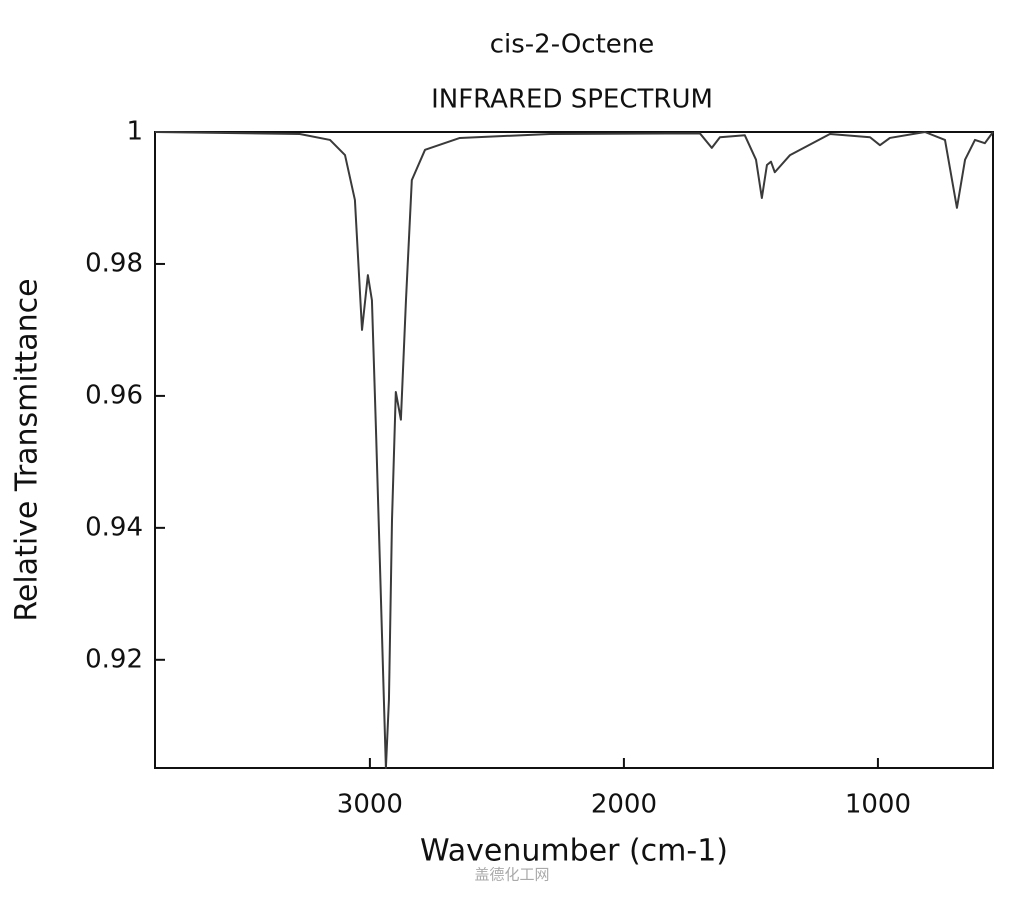 Image resolution: width=1024 pixels, height=900 pixels. What do you see at coordinates (114, 527) in the screenshot?
I see `y-tick-label: 0.94` at bounding box center [114, 527].